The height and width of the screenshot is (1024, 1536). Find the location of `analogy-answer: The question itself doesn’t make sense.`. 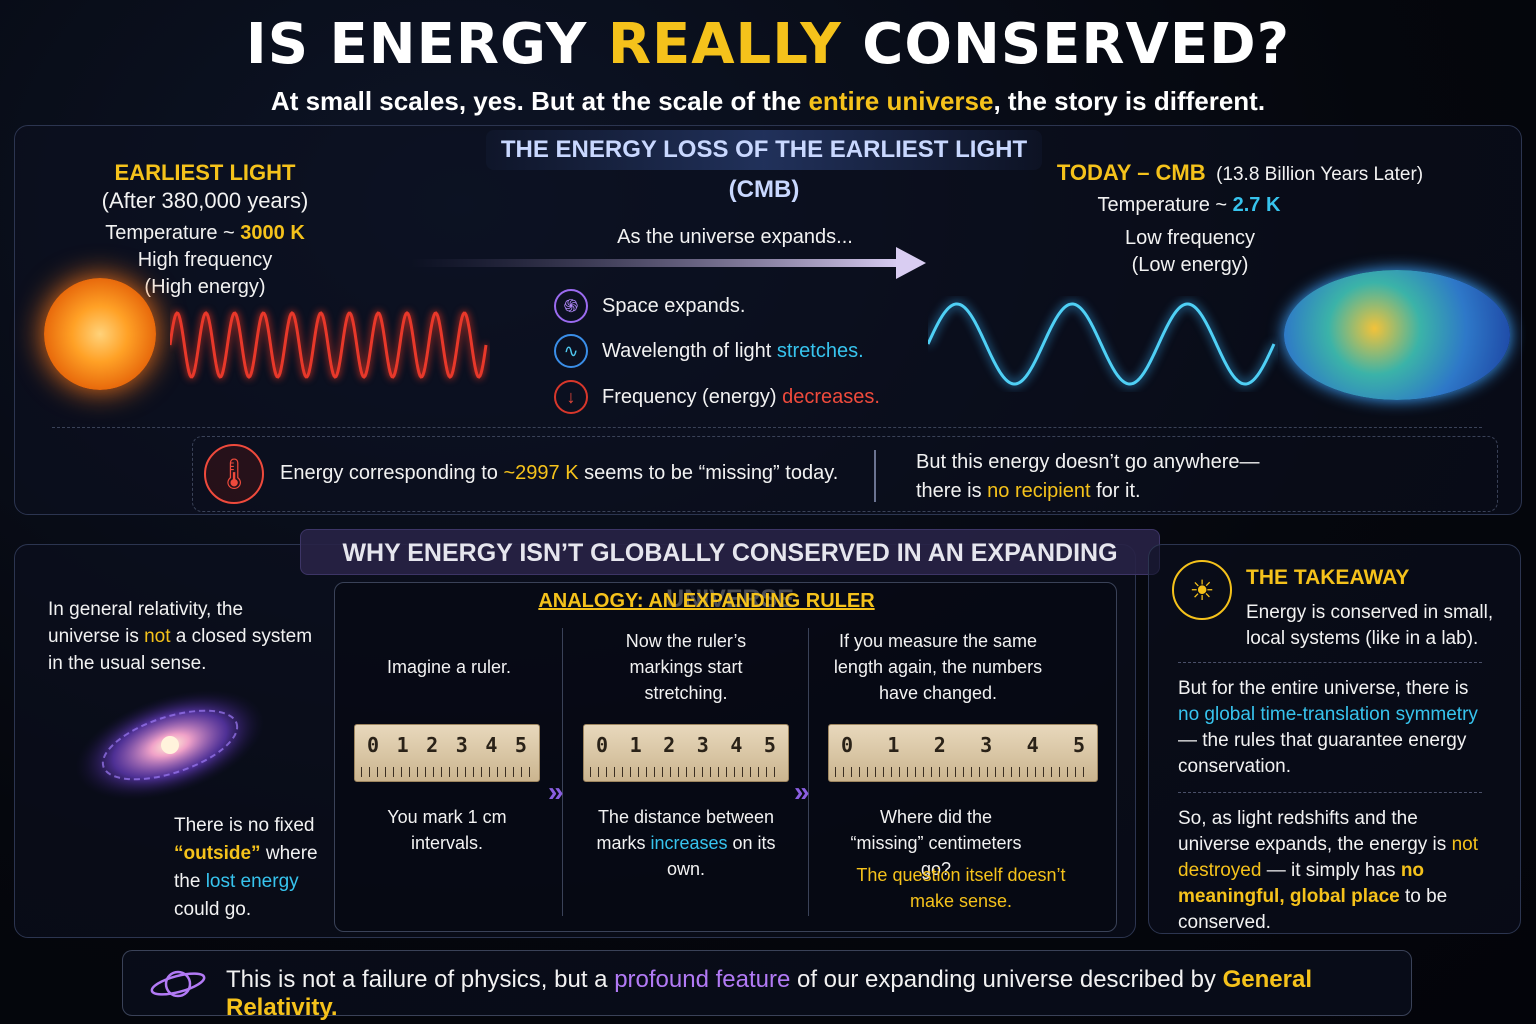

analogy-answer: The question itself doesn’t make sense. is located at coordinates (961, 888).